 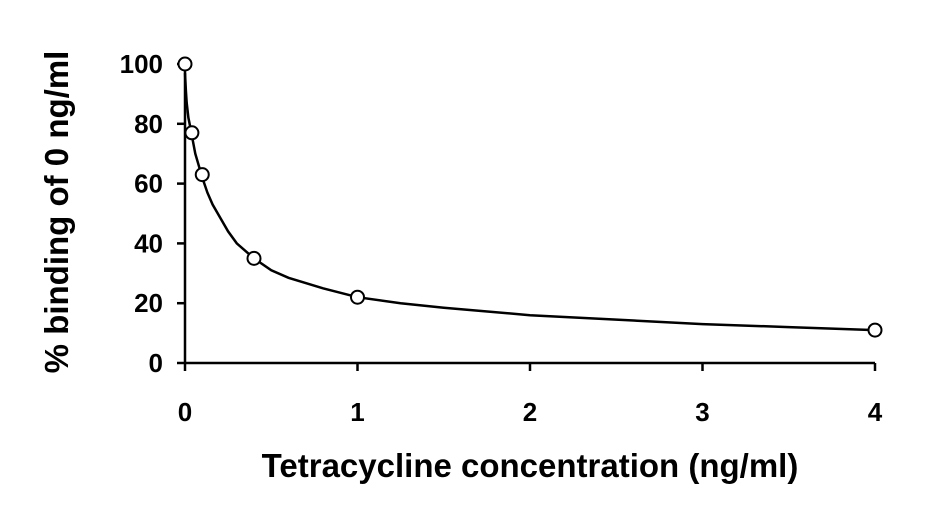 What do you see at coordinates (56, 212) in the screenshot?
I see `y-axis-title: % binding of 0 ng/ml` at bounding box center [56, 212].